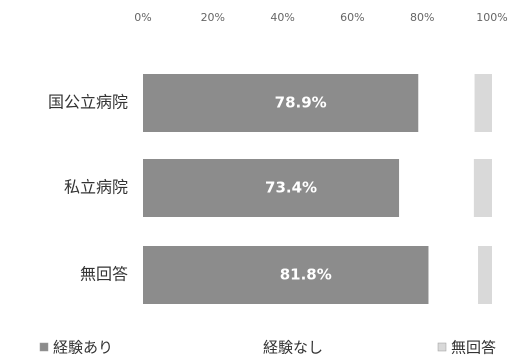 Image resolution: width=524 pixels, height=359 pixels. Describe the element at coordinates (473, 348) in the screenshot. I see `legend-label: 無回答` at that location.